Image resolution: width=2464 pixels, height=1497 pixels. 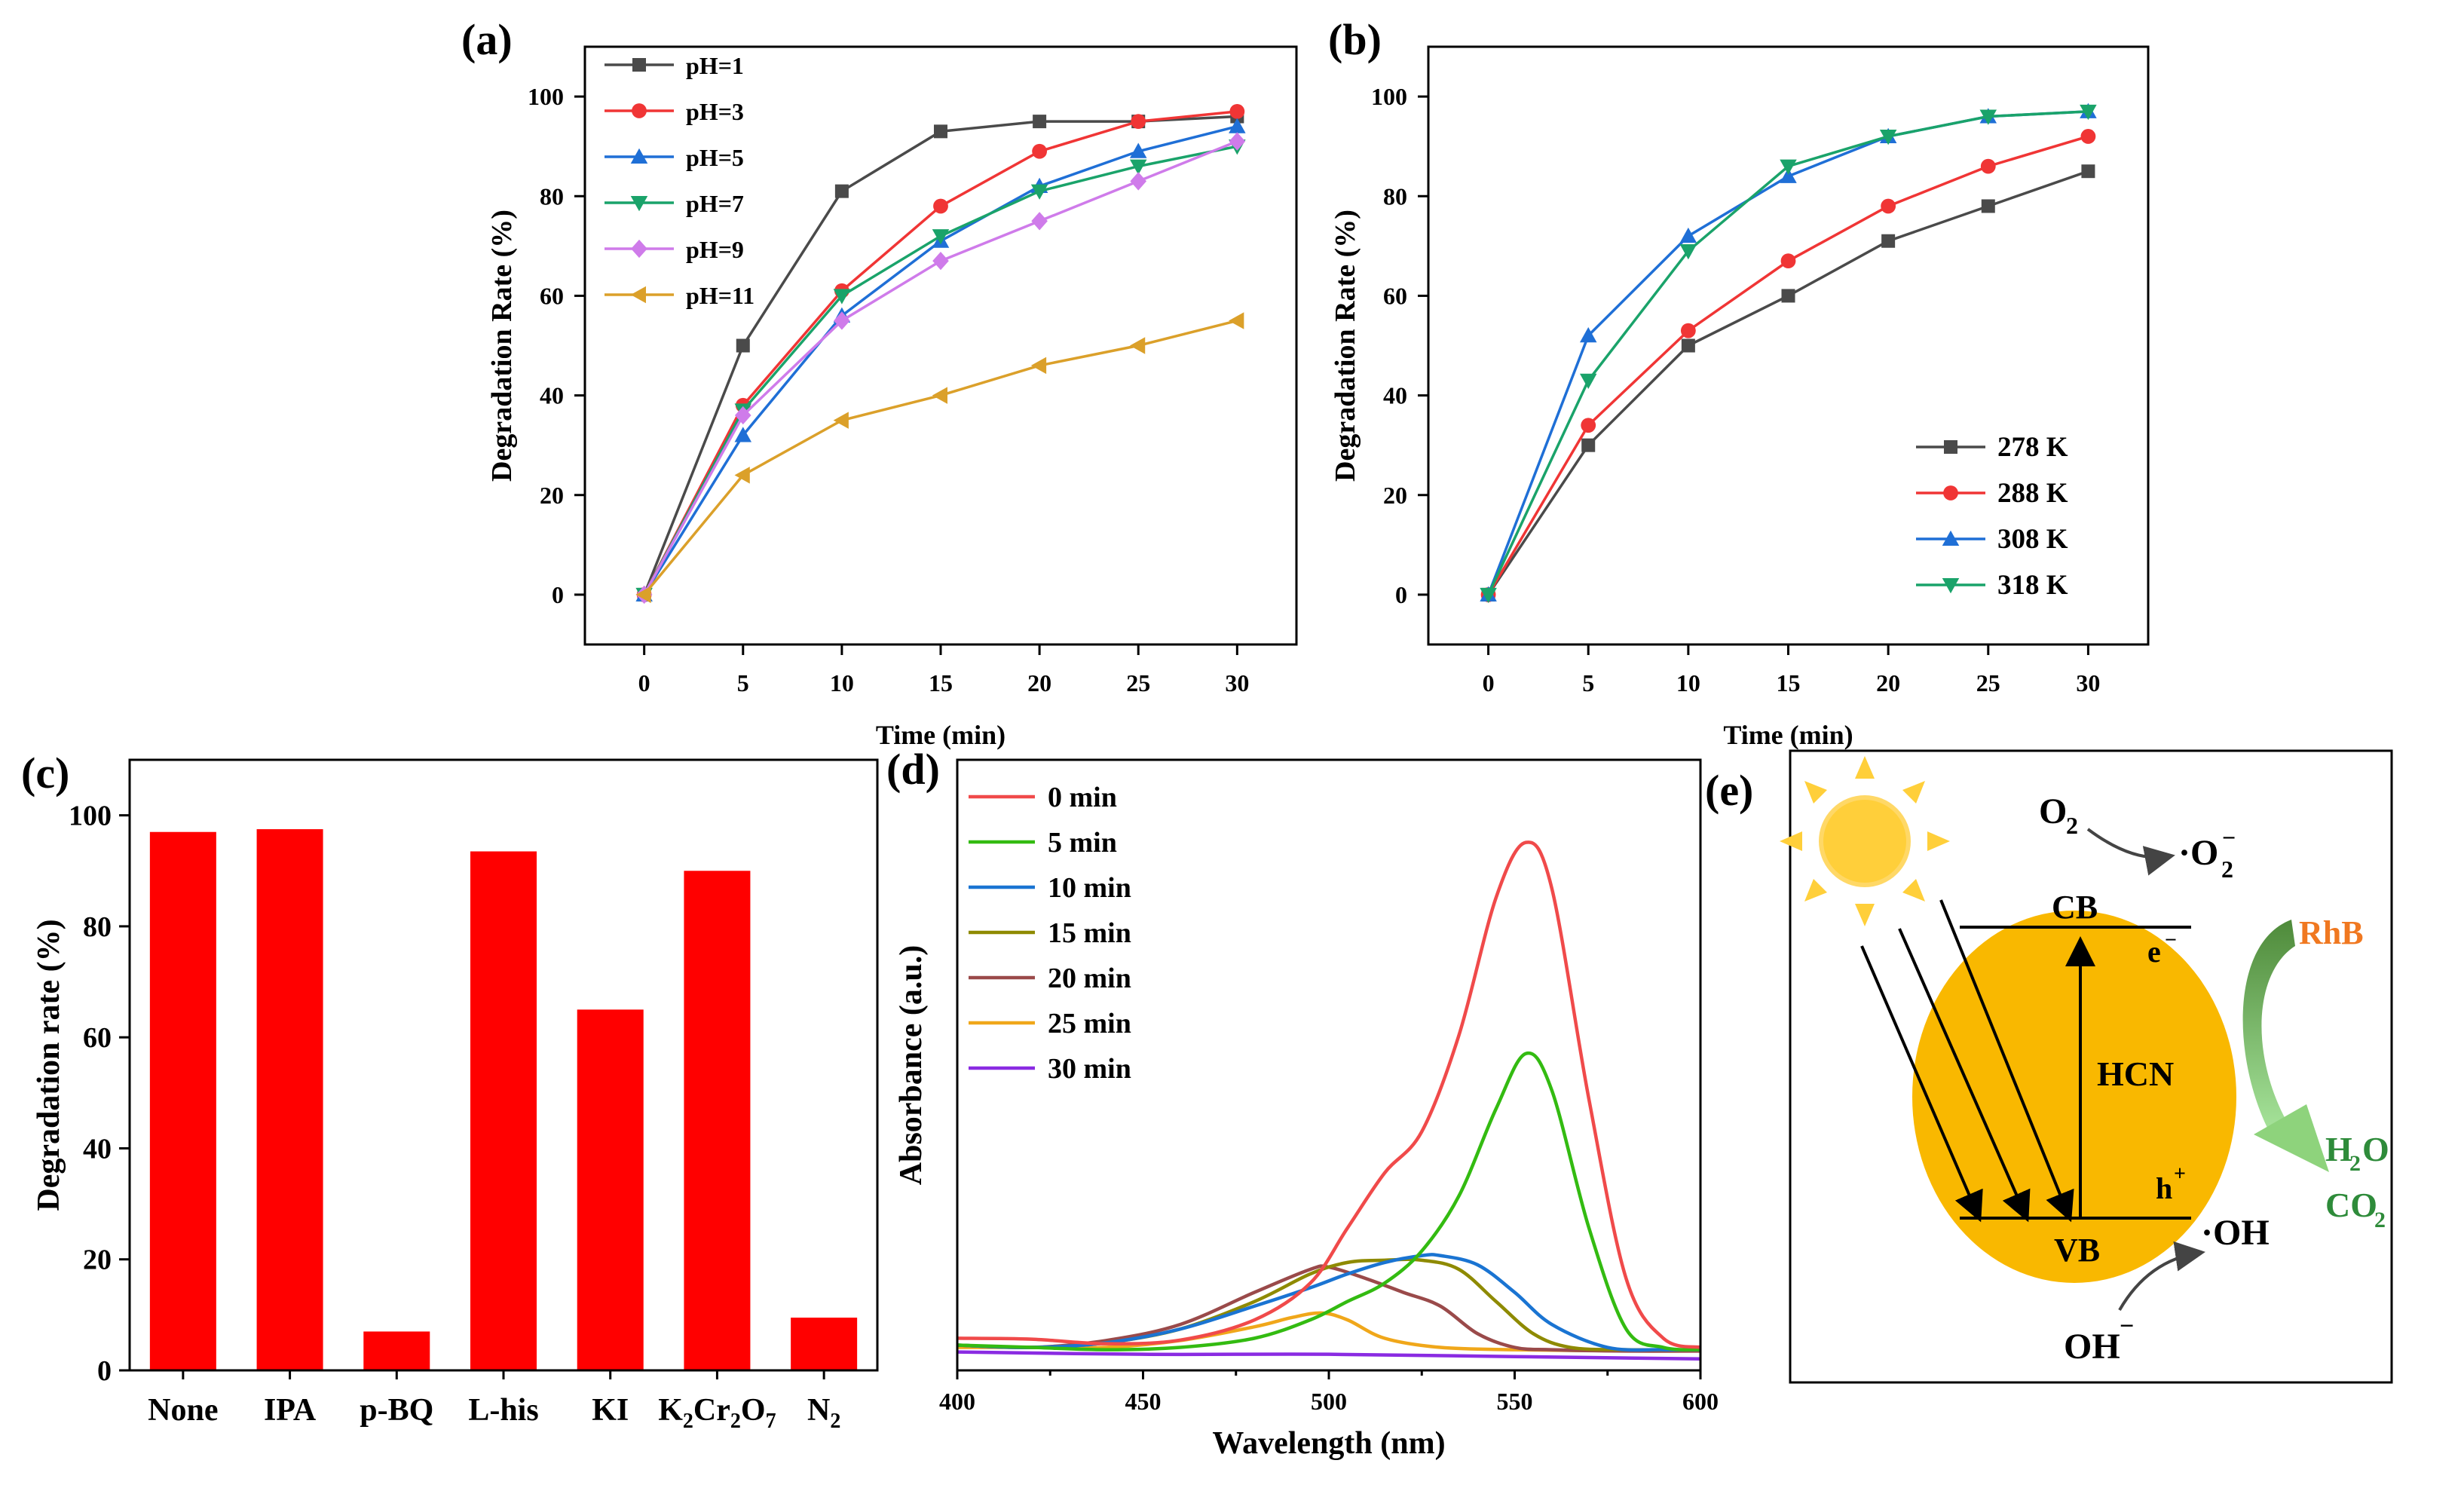 What do you see at coordinates (1089, 933) in the screenshot?
I see `legend-label: 15 min` at bounding box center [1089, 933].